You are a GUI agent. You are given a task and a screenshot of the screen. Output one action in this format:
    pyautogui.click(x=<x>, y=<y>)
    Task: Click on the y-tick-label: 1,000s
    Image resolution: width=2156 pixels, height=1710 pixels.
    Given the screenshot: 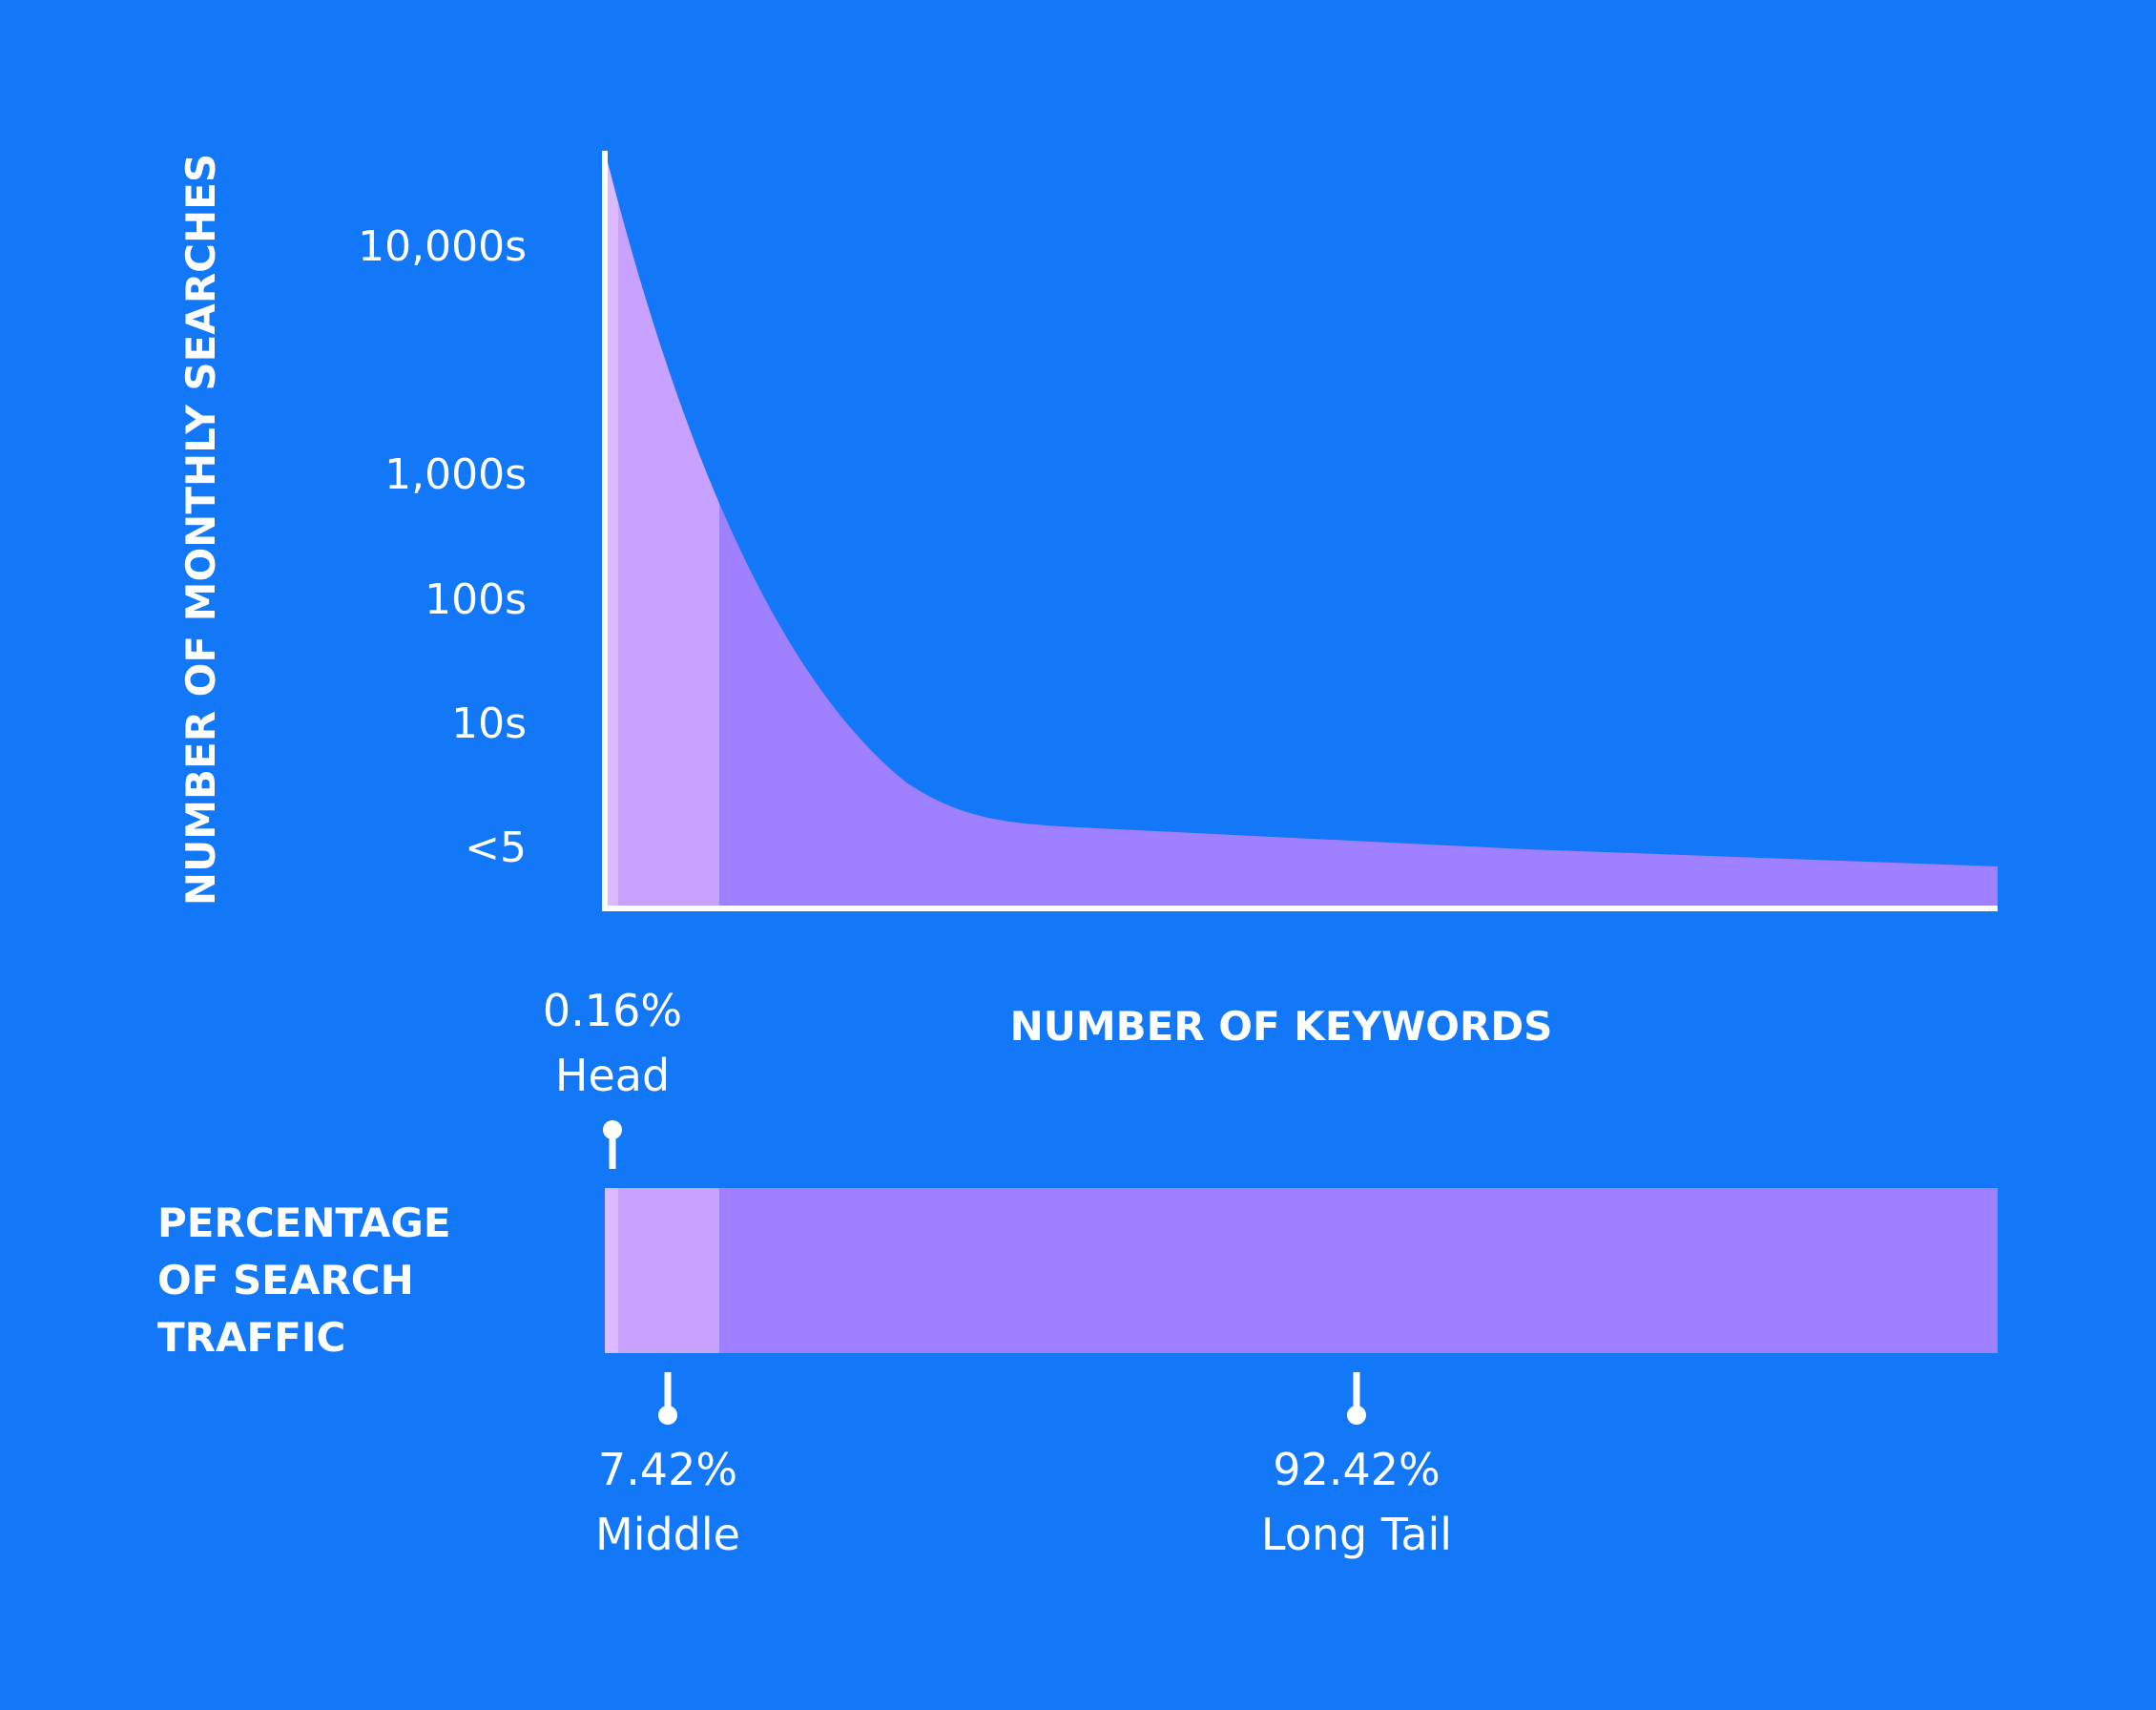 What is the action you would take?
    pyautogui.click(x=455, y=475)
    